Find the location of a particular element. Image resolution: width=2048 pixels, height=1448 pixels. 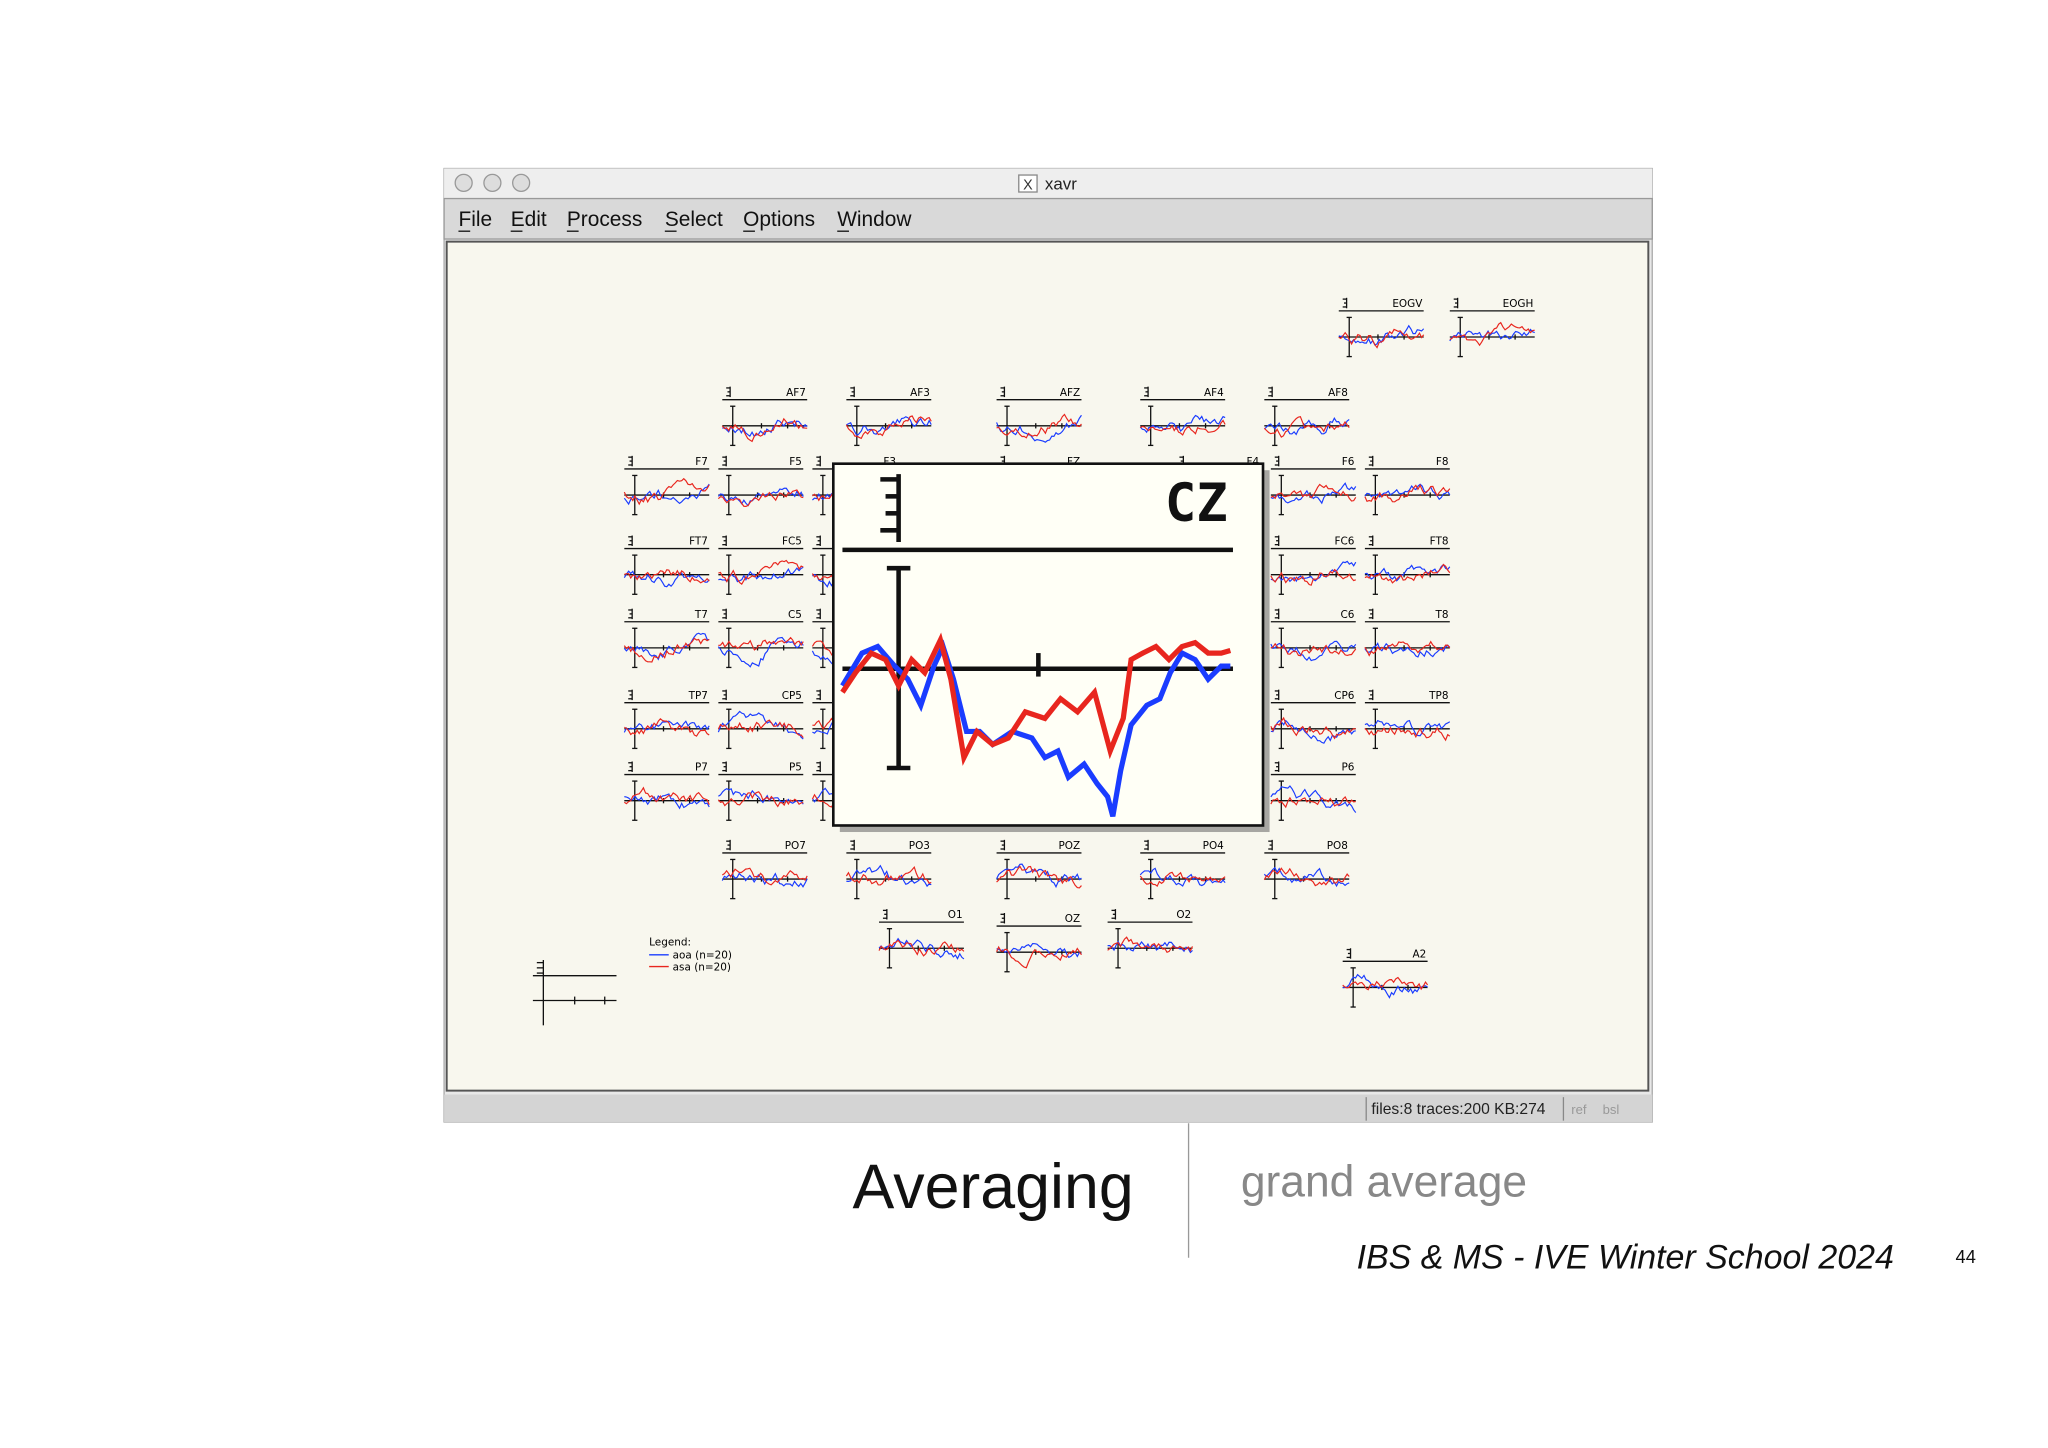

status-bsl: bsl is located at coordinates (1611, 1109).